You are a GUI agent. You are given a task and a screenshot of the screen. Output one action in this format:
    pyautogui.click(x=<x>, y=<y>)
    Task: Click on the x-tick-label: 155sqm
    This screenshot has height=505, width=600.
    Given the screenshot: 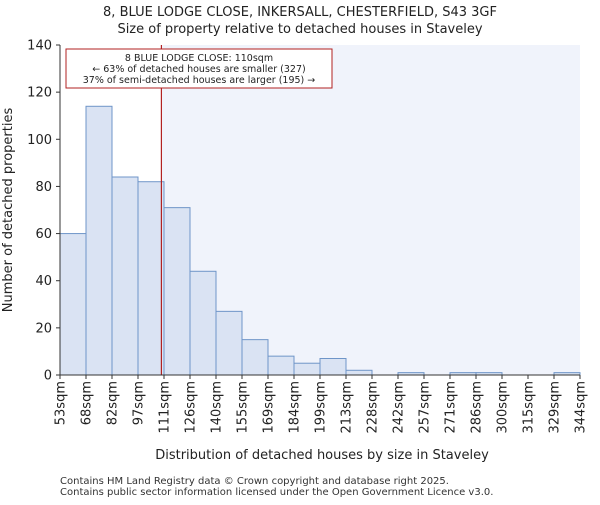 What is the action you would take?
    pyautogui.click(x=243, y=407)
    